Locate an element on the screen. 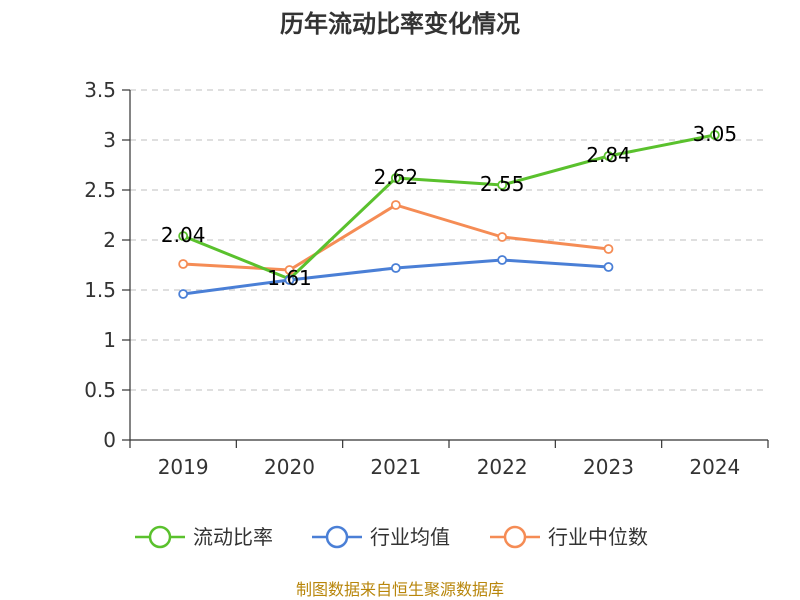 The height and width of the screenshot is (600, 800). y-tick-label: 3 is located at coordinates (109, 140).